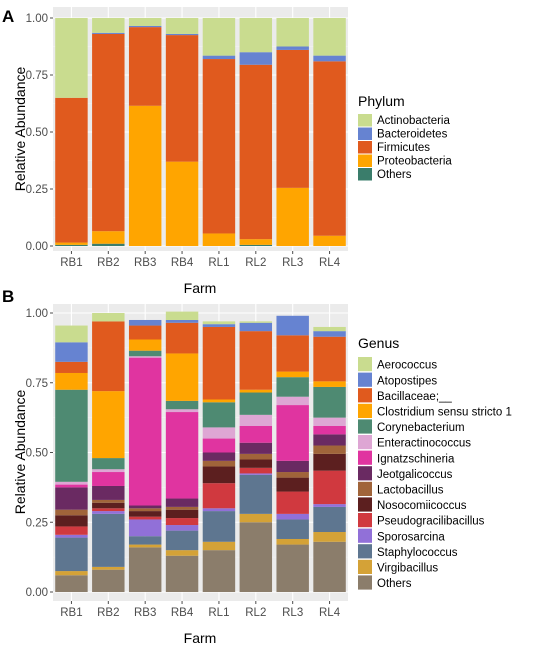 This screenshot has height=648, width=536. I want to click on bar-rl4-staphylococcus, so click(329, 519).